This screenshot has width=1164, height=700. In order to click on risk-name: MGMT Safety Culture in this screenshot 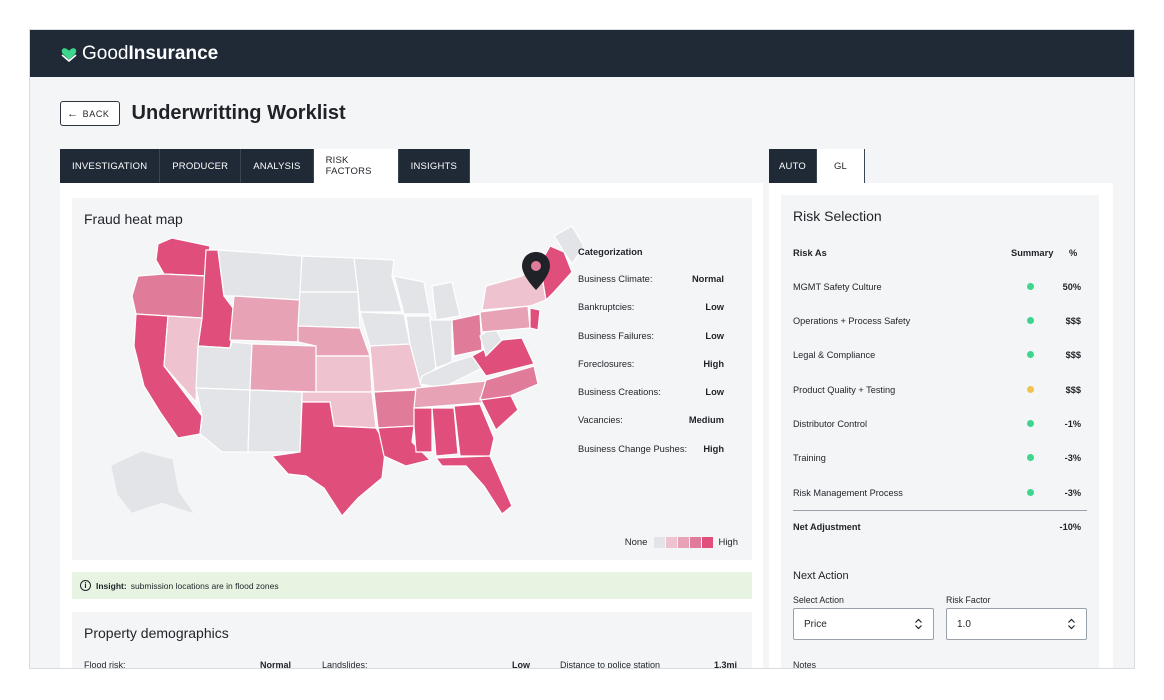, I will do `click(837, 287)`.